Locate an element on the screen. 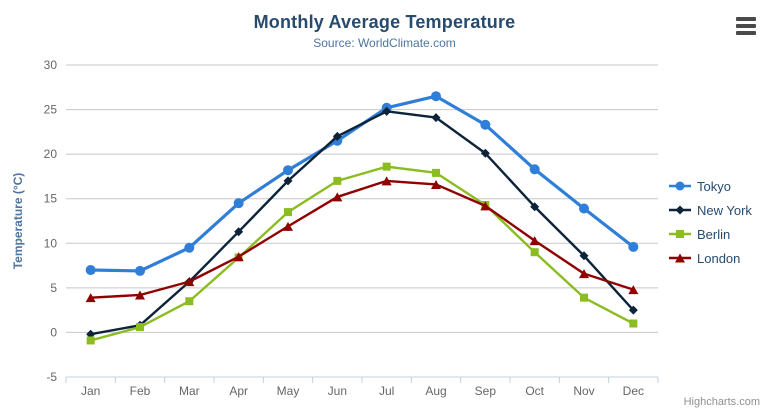 This screenshot has height=416, width=769. x-axis-labels: Jan Feb Mar Apr May Jun Jul Aug Sep Oct Nov Dec is located at coordinates (362, 391).